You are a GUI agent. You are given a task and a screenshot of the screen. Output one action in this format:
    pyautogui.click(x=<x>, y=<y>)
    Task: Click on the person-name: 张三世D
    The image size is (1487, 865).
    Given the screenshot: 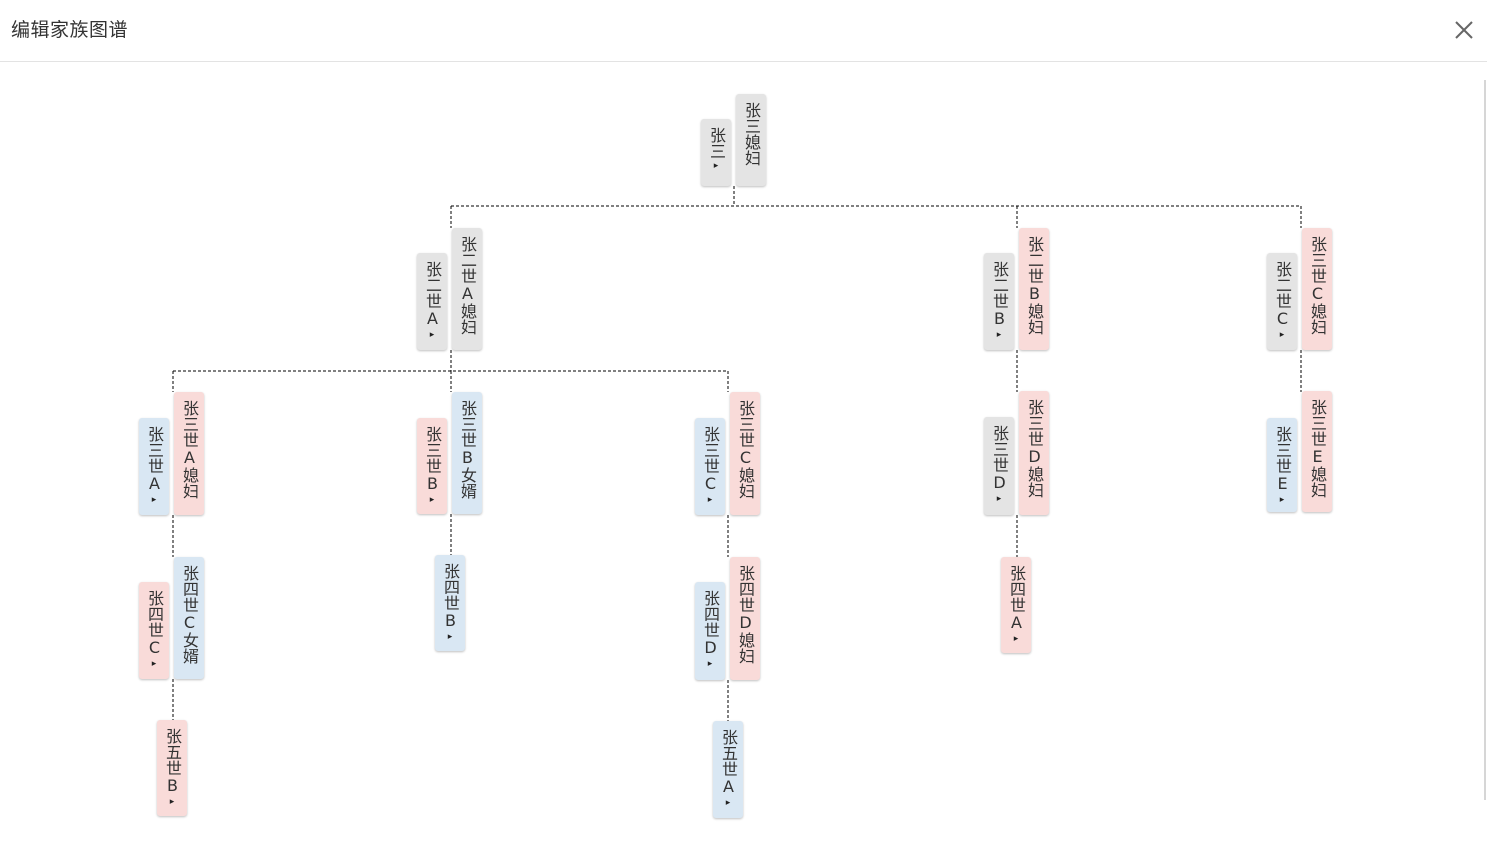 What is the action you would take?
    pyautogui.click(x=999, y=458)
    